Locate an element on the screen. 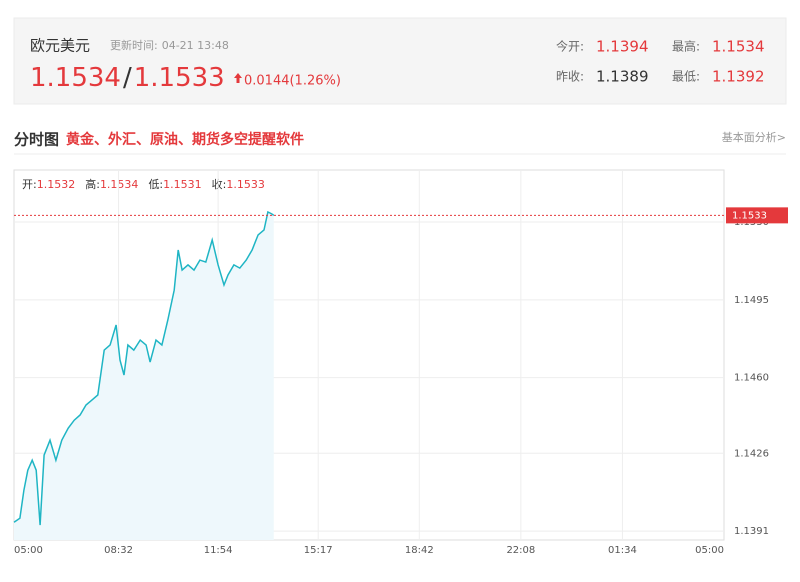 The width and height of the screenshot is (800, 582). y-tick-label: 1.1426 is located at coordinates (751, 453).